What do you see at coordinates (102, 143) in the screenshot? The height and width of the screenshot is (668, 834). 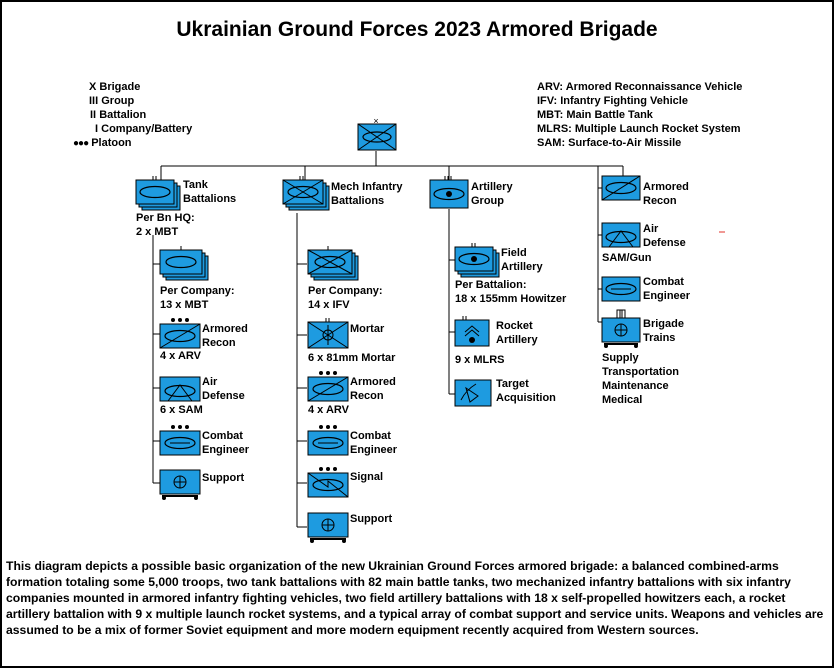 I see `legend-platoon: ●●● Platoon` at bounding box center [102, 143].